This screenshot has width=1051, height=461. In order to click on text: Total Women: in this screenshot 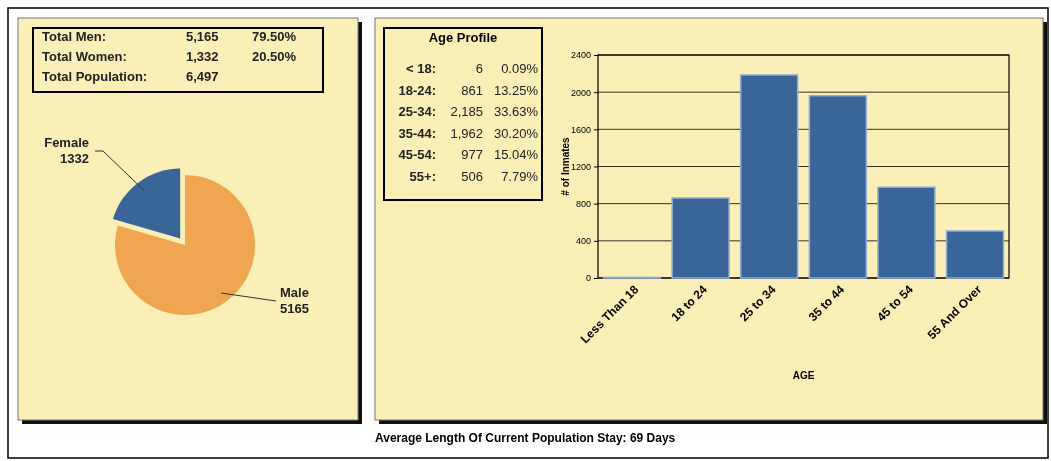, I will do `click(84, 56)`.